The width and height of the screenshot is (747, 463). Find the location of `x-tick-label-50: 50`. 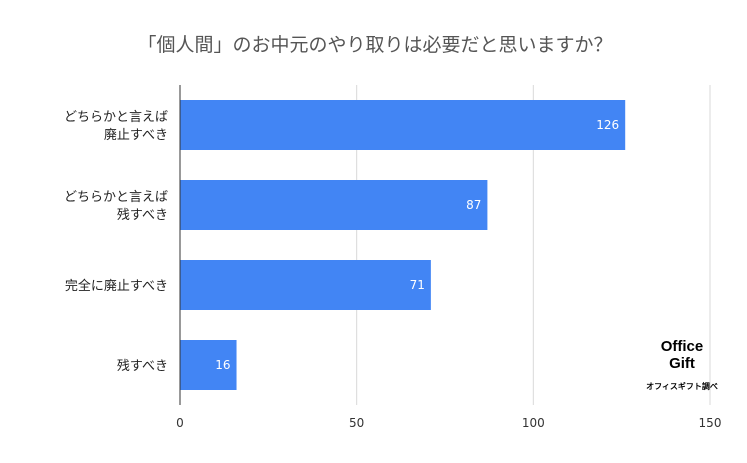

x-tick-label-50: 50 is located at coordinates (356, 423).